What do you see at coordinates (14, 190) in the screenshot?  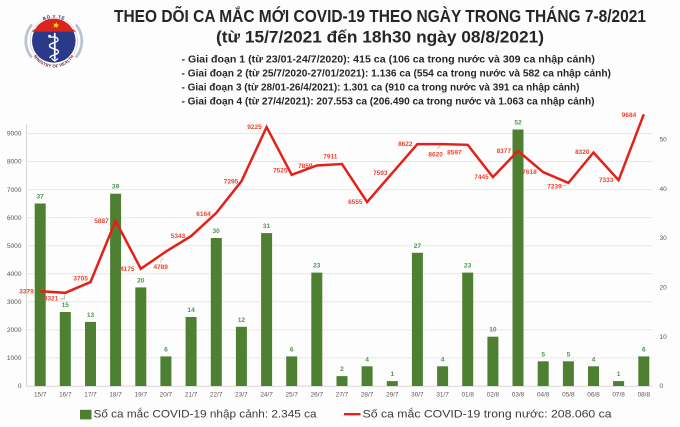 I see `svg-text: 7000` at bounding box center [14, 190].